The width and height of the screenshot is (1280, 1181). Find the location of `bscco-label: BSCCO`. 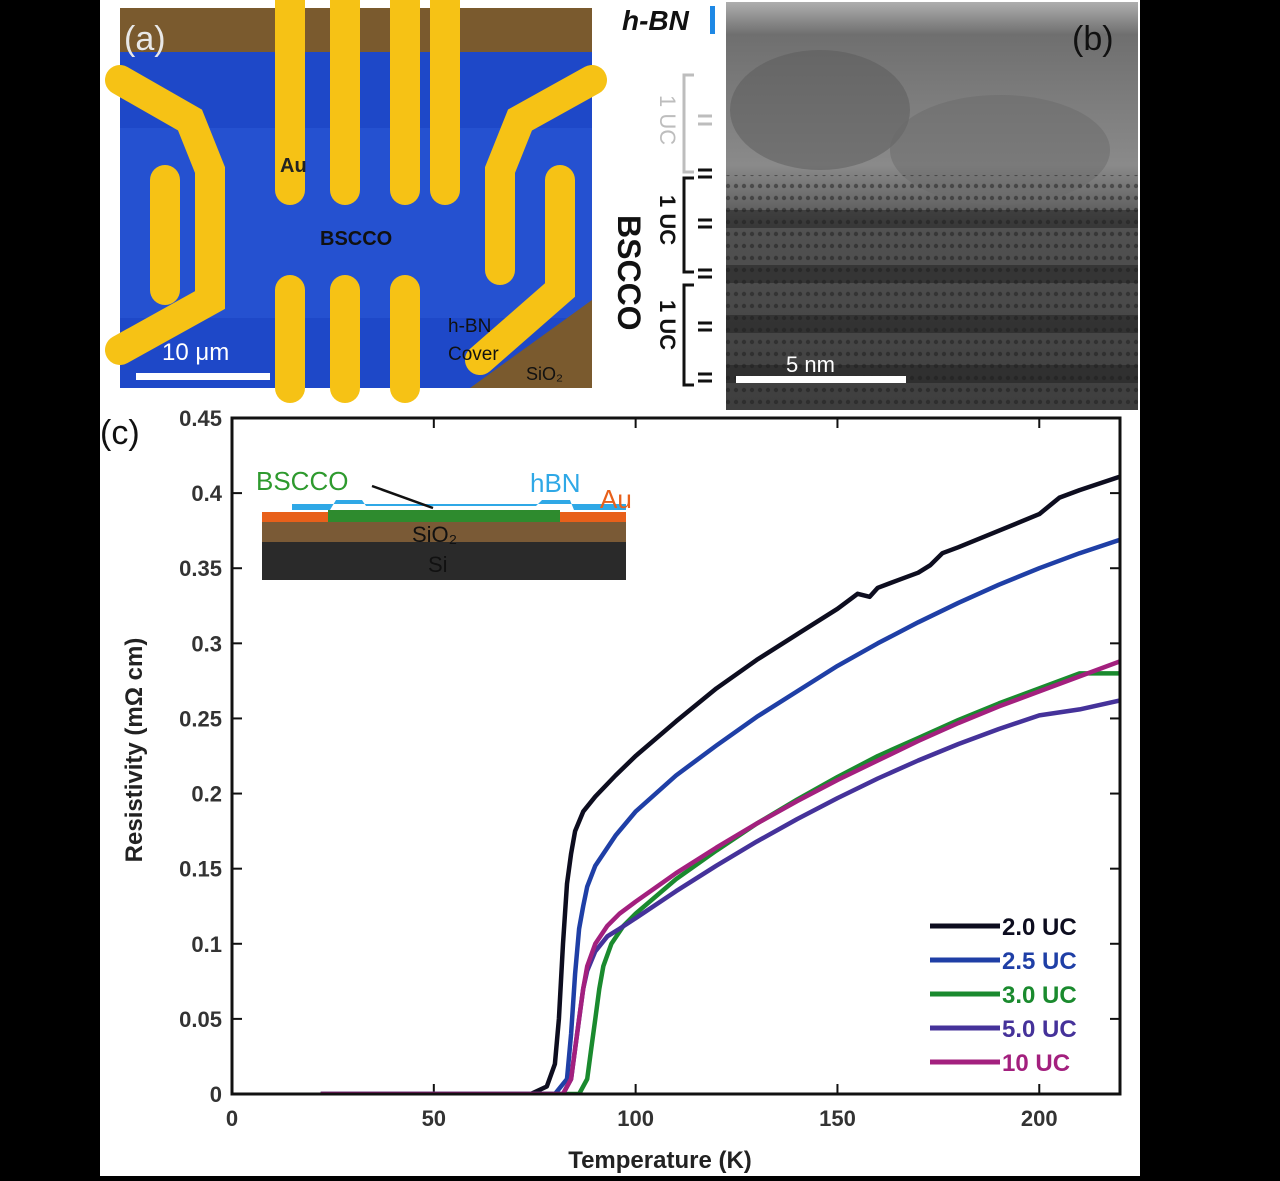

bscco-label: BSCCO is located at coordinates (356, 239).